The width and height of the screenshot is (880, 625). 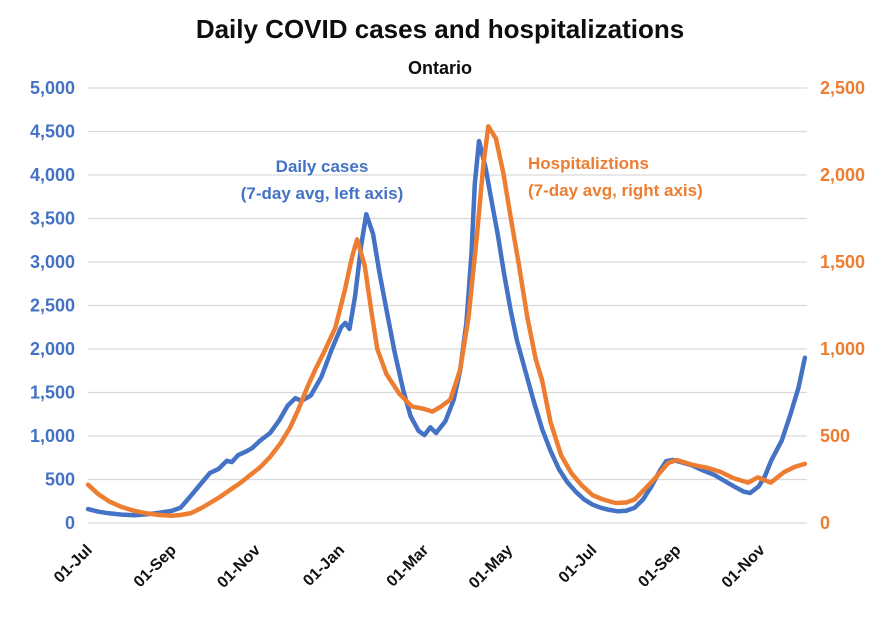 What do you see at coordinates (648, 177) in the screenshot?
I see `hospitalizations-annotation: Hospitaliztions (7-day avg, right axis)` at bounding box center [648, 177].